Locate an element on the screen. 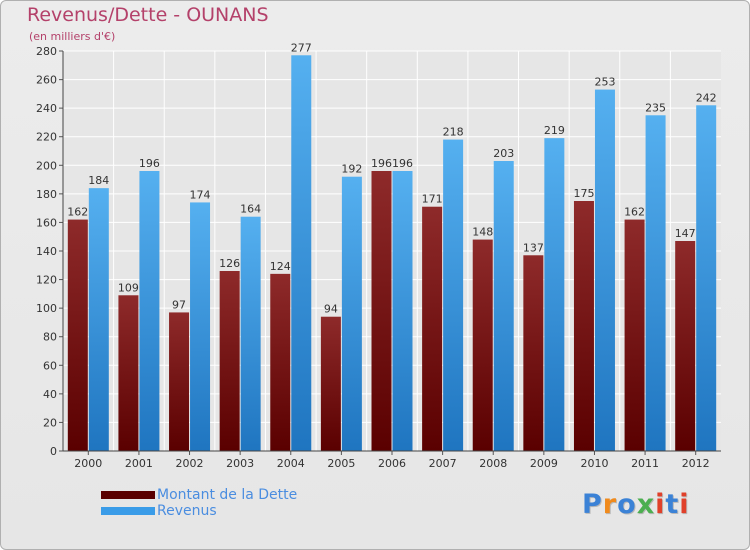 The width and height of the screenshot is (750, 550). bar-revenus-2008 is located at coordinates (503, 306).